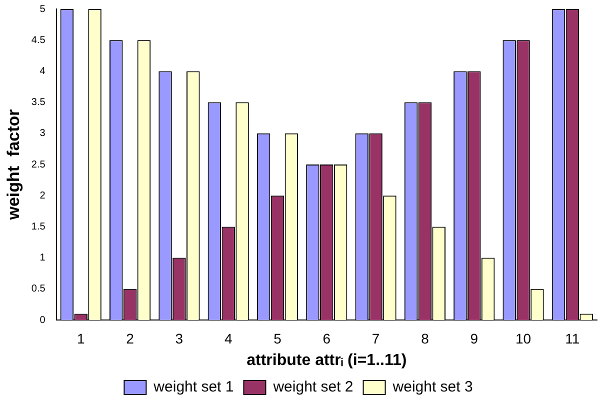 The height and width of the screenshot is (405, 607). I want to click on y-tick-label: 3, so click(43, 134).